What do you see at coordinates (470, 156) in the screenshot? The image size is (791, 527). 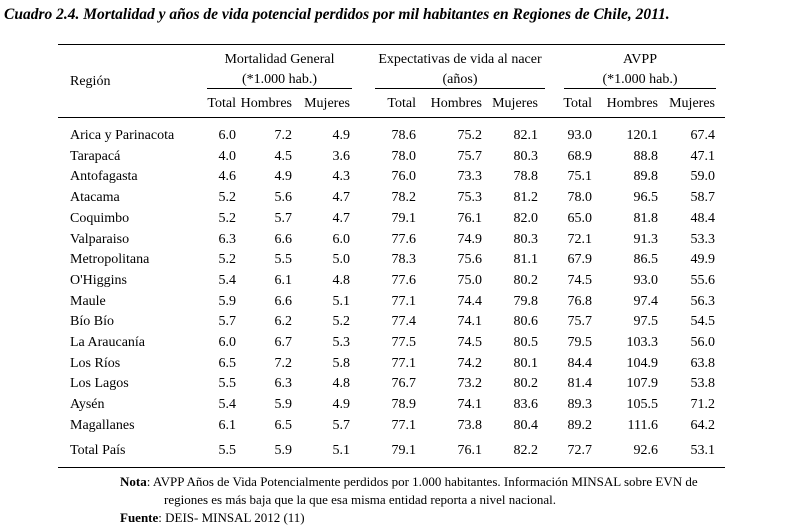 I see `table-cell: 75.7` at bounding box center [470, 156].